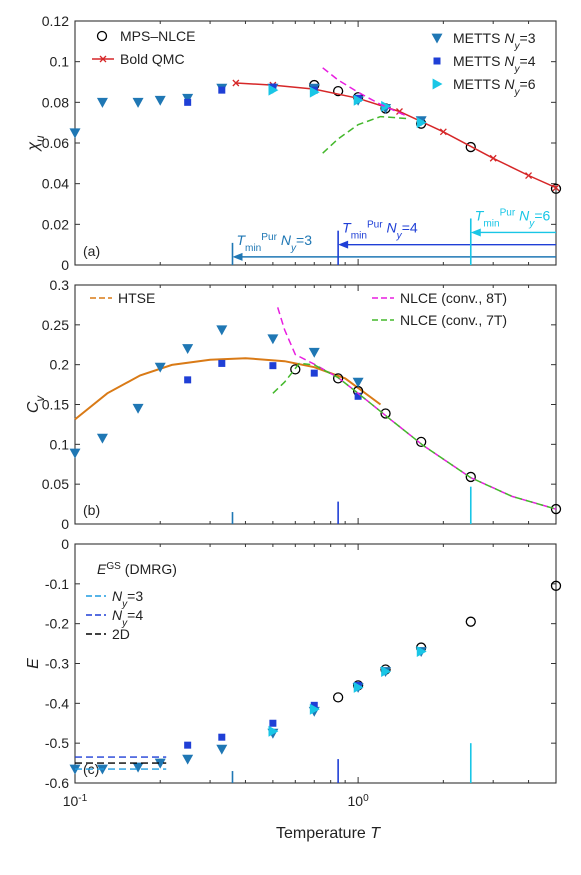 This screenshot has height=875, width=581. I want to click on legend-label: Ny=4, so click(127, 618).